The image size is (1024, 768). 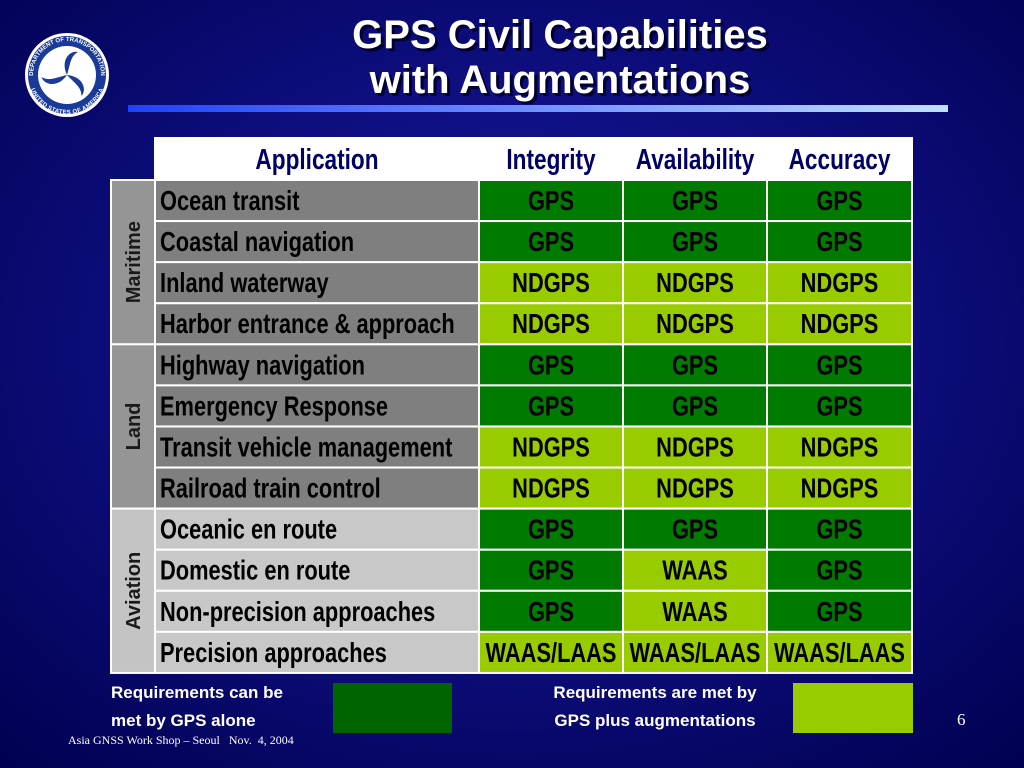 I want to click on application: Transit vehicle management, so click(x=306, y=447).